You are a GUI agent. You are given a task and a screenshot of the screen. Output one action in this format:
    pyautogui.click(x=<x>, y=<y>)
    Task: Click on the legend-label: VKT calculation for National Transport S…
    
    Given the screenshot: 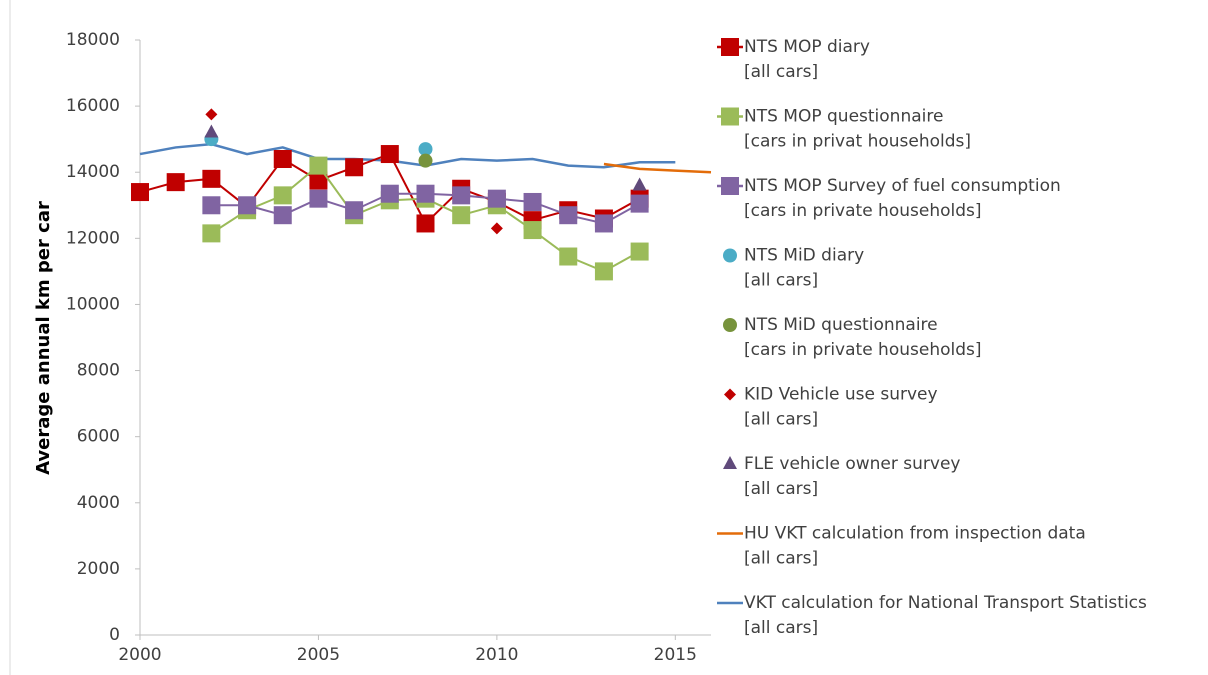 What is the action you would take?
    pyautogui.click(x=945, y=603)
    